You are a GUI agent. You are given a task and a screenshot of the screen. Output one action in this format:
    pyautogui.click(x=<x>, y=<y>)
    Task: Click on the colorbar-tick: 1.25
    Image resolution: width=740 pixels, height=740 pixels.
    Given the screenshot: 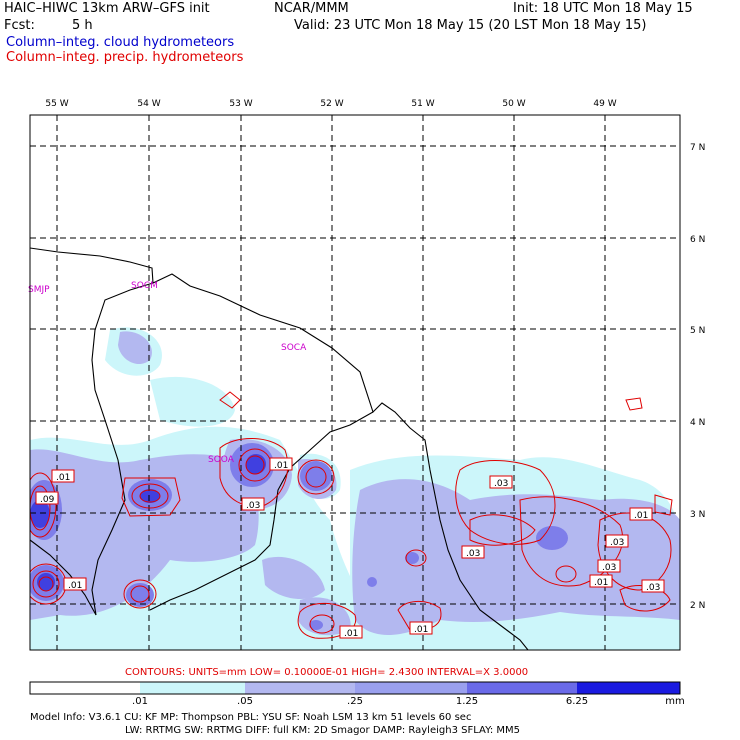 What is the action you would take?
    pyautogui.click(x=467, y=701)
    